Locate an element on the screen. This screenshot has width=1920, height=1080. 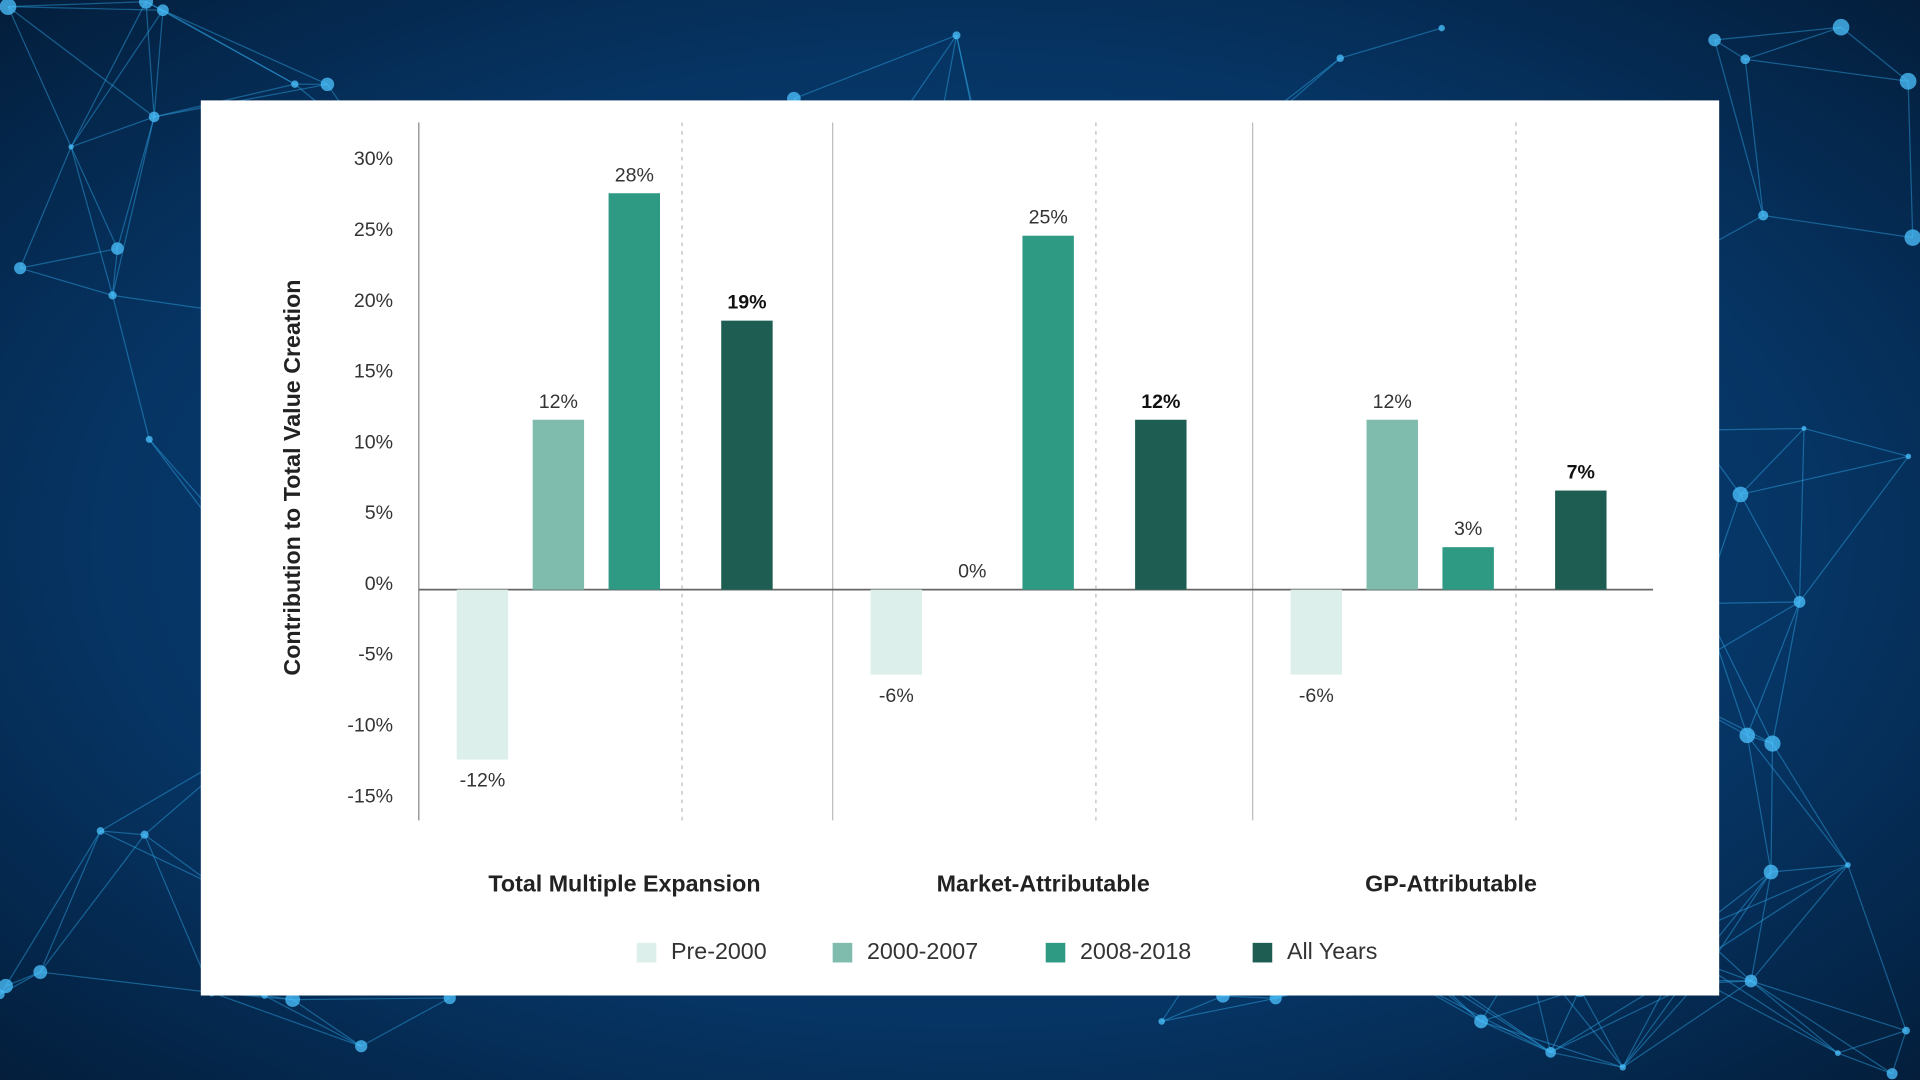
value-label: 19% is located at coordinates (746, 303).